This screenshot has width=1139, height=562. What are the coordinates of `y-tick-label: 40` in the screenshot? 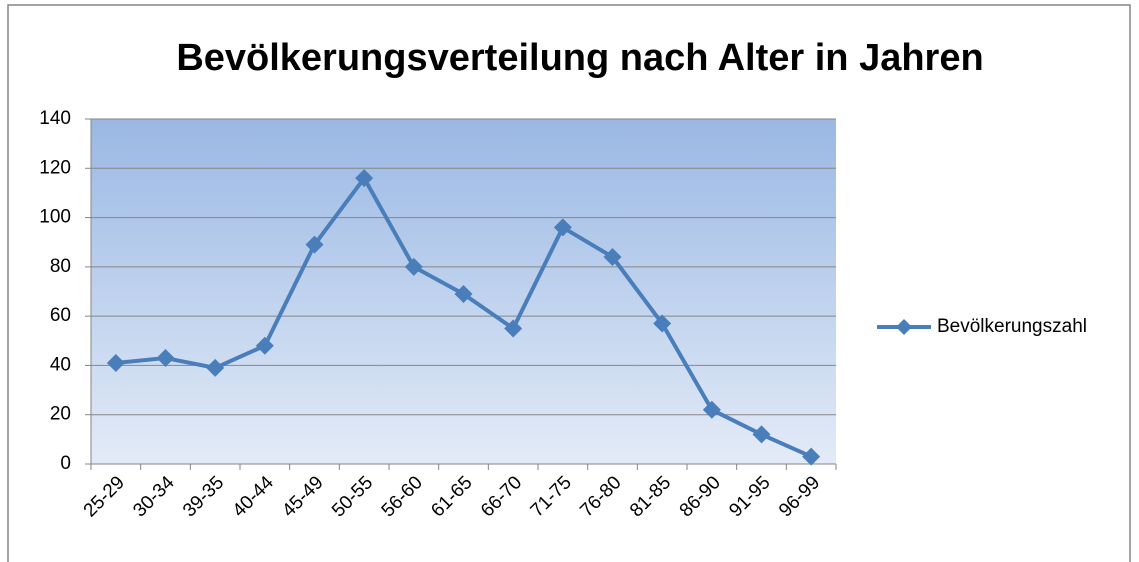 It's located at (60, 364).